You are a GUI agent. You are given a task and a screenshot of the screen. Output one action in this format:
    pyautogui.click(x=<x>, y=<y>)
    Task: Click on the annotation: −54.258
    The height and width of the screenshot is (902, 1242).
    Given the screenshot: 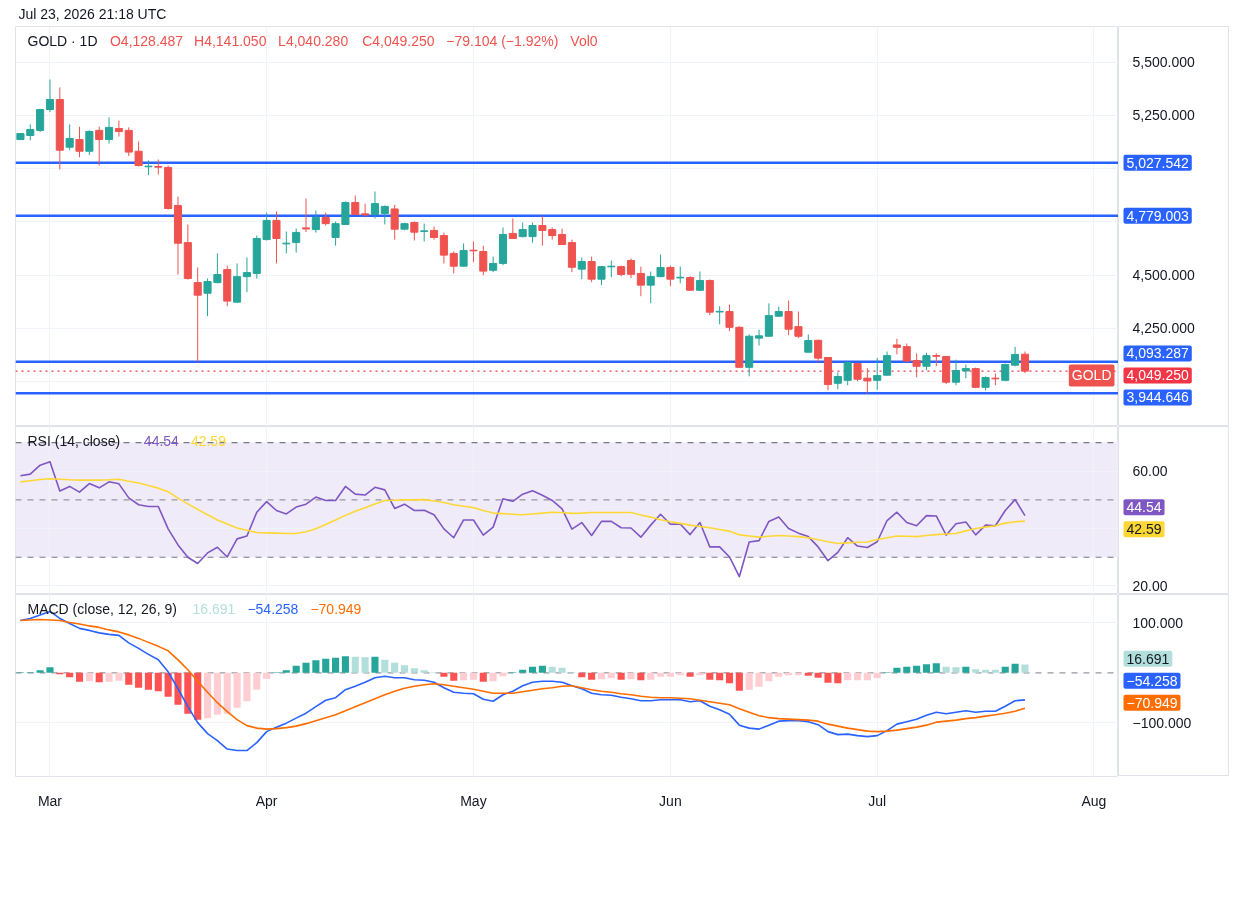 What is the action you would take?
    pyautogui.click(x=273, y=608)
    